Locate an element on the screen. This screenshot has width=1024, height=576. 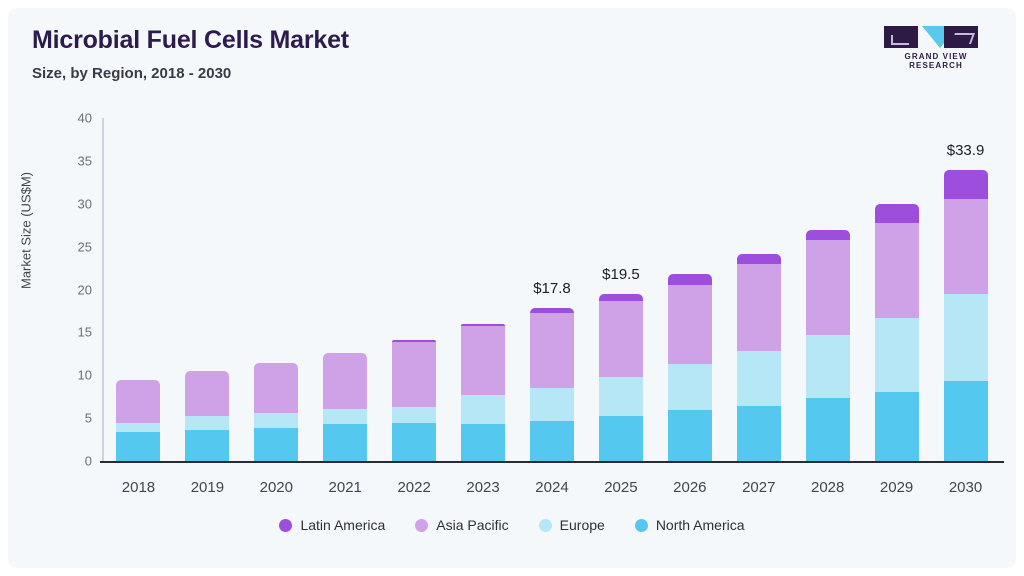
x-axis-tick-label: 2024 is located at coordinates (552, 487).